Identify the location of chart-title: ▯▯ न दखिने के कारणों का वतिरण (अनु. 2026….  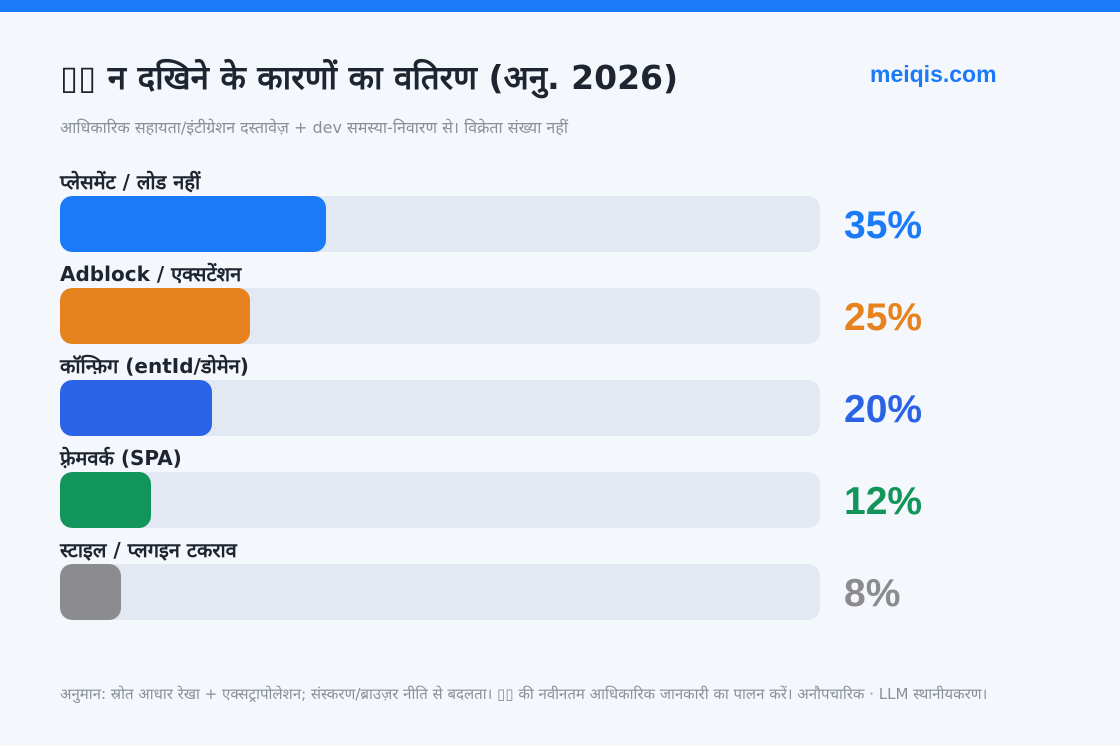
(369, 77).